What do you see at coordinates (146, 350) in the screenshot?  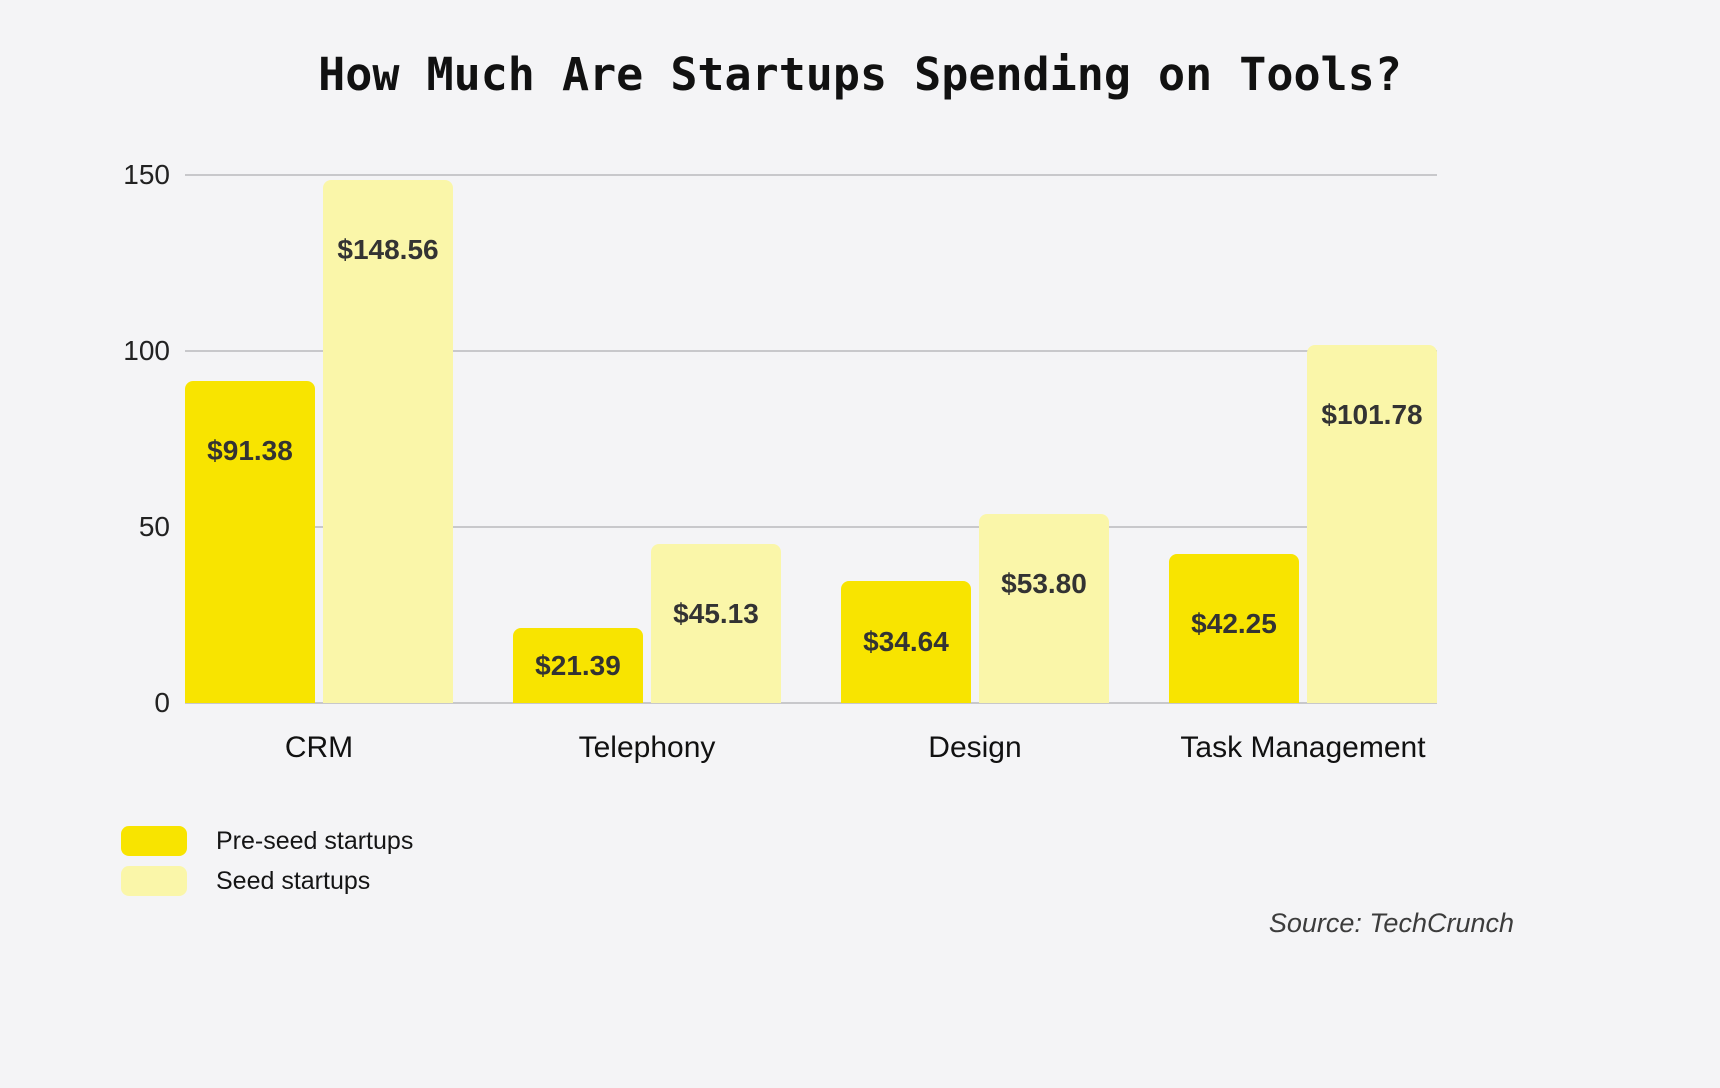 I see `y-tick-label: 100` at bounding box center [146, 350].